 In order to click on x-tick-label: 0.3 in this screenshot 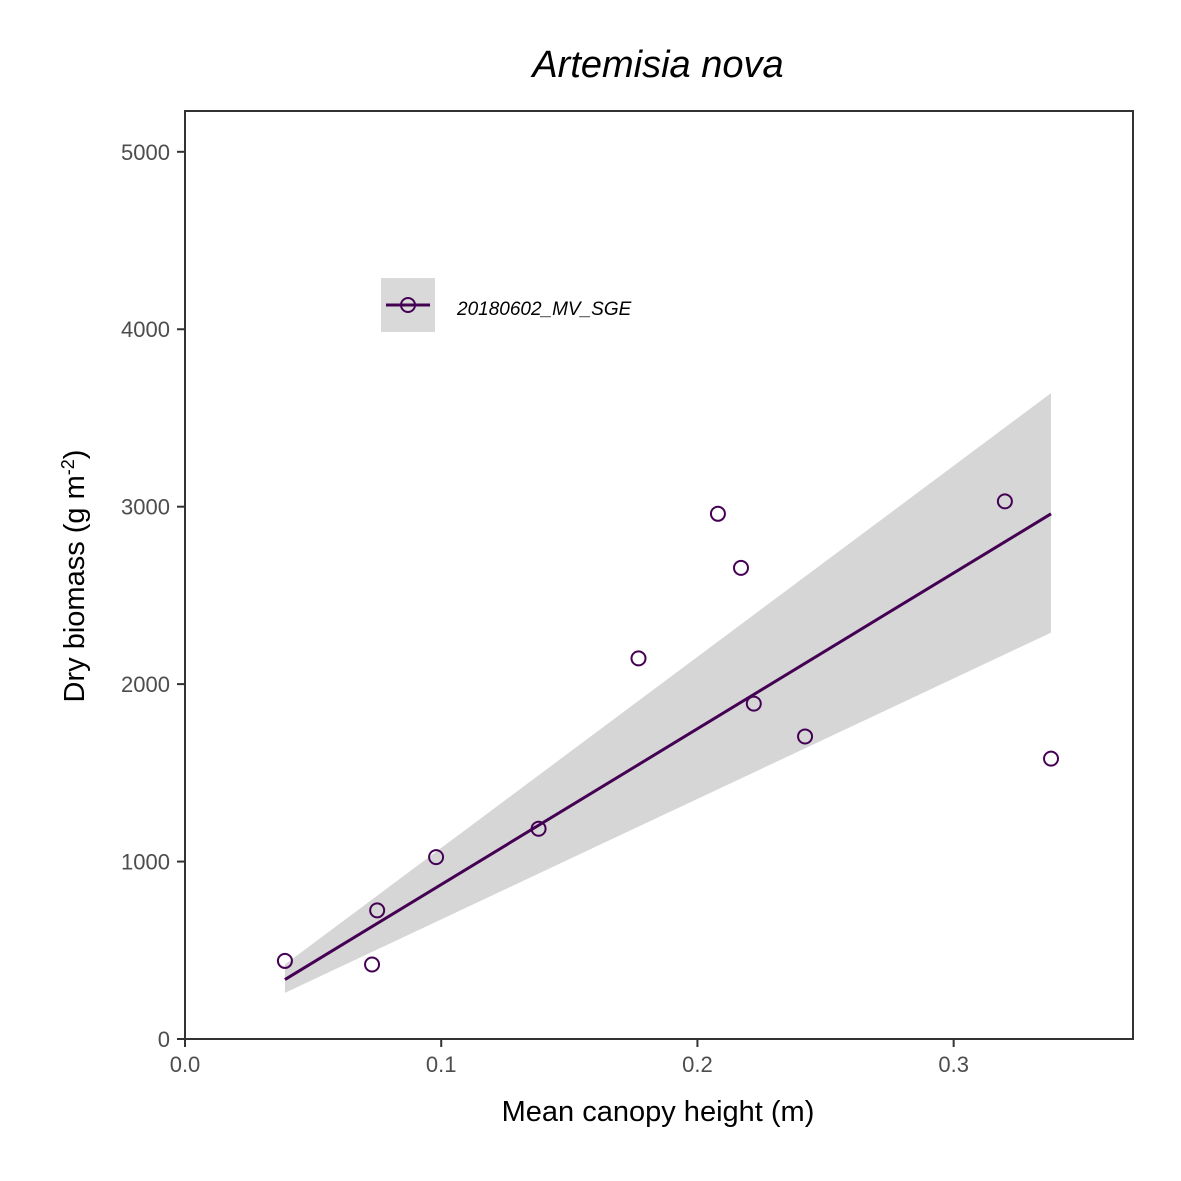, I will do `click(953, 1064)`.